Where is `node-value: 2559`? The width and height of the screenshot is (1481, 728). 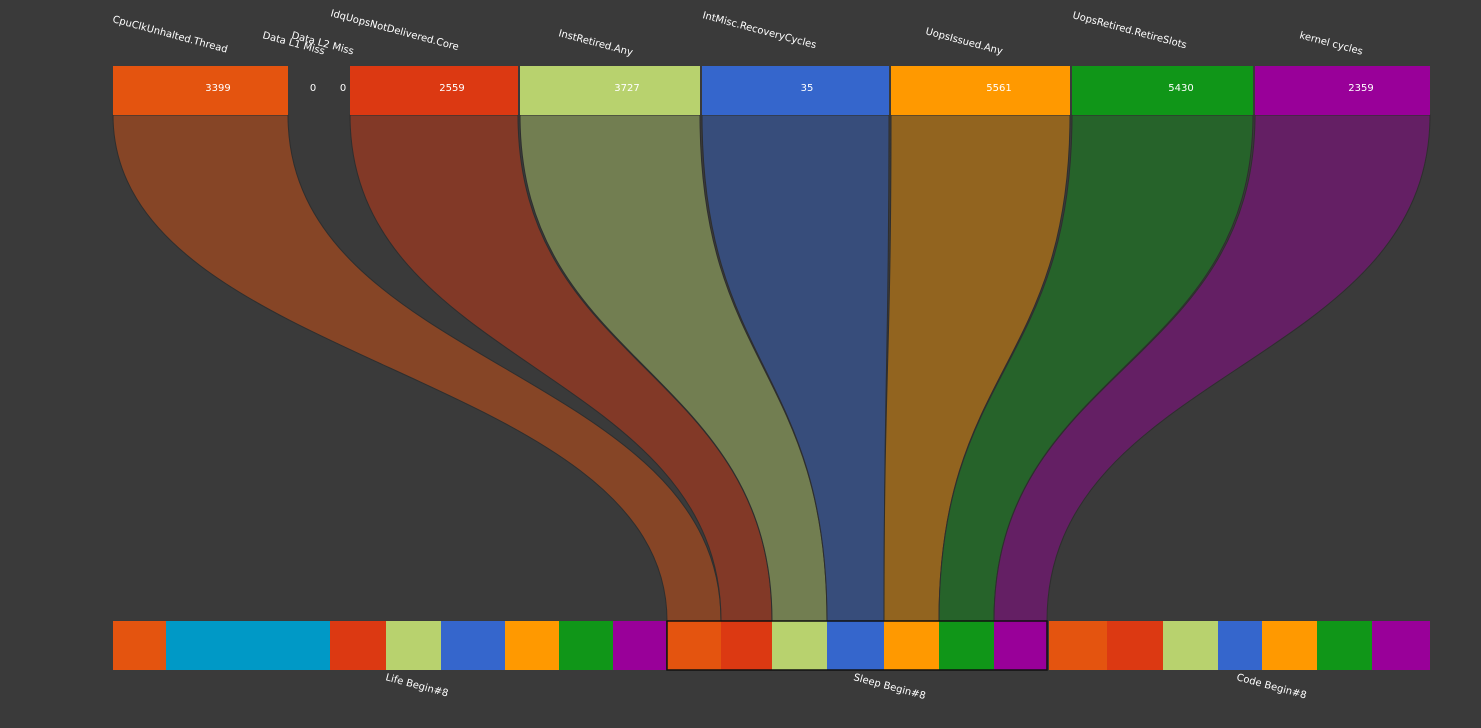
node-value: 2559 is located at coordinates (451, 88).